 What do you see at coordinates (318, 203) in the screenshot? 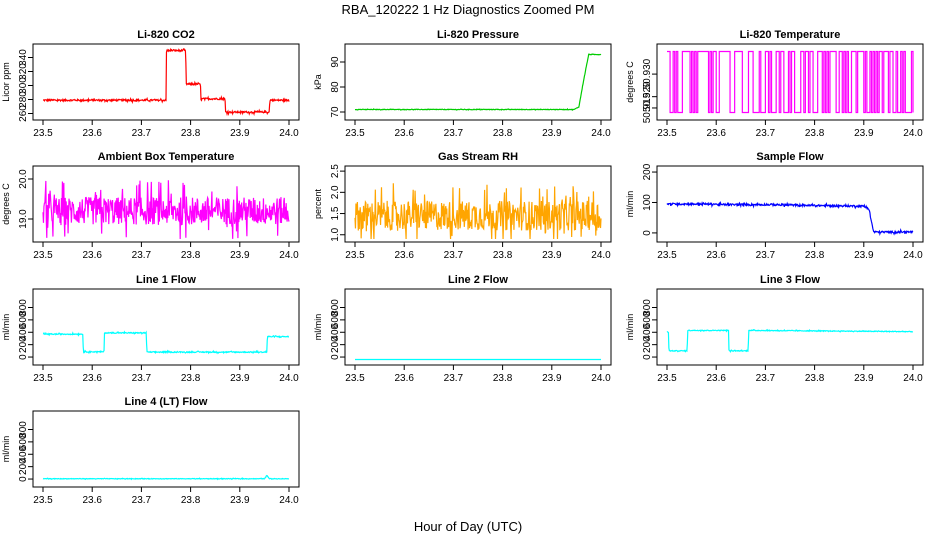
I see `y-axis-label: percent` at bounding box center [318, 203].